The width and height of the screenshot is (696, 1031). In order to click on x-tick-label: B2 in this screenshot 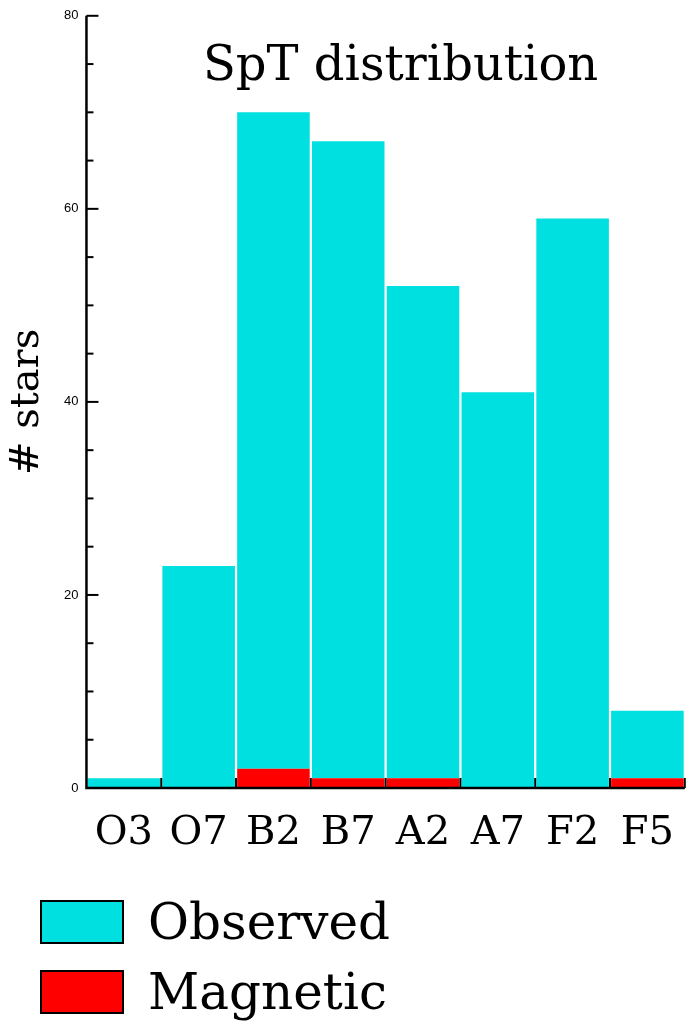, I will do `click(273, 830)`.